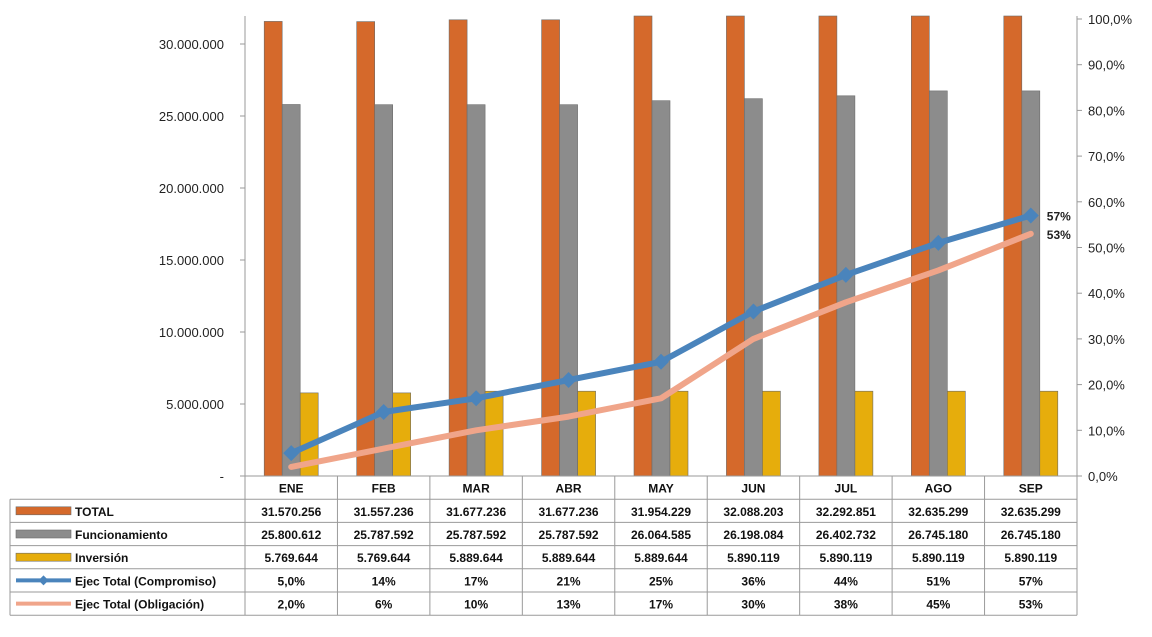 Image resolution: width=1152 pixels, height=637 pixels. What do you see at coordinates (864, 433) in the screenshot?
I see `bar-inversi-n-jul` at bounding box center [864, 433].